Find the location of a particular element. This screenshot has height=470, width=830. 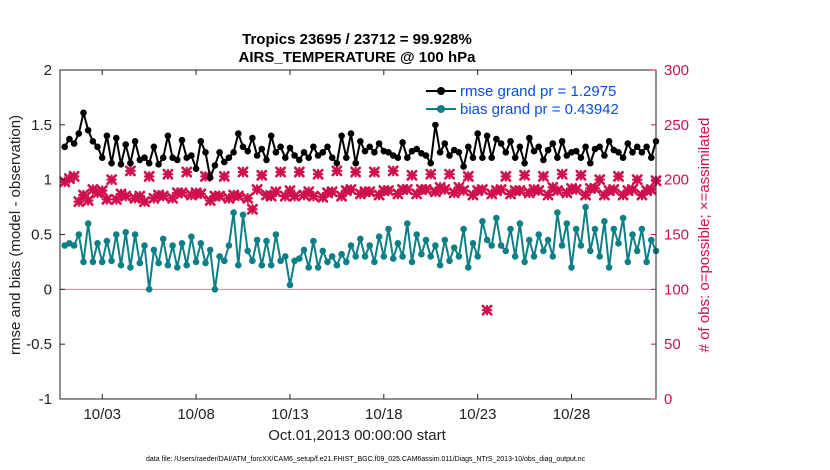

right-axis-ticks: 0 50 100 150 200 250 300 is located at coordinates (670, 235).